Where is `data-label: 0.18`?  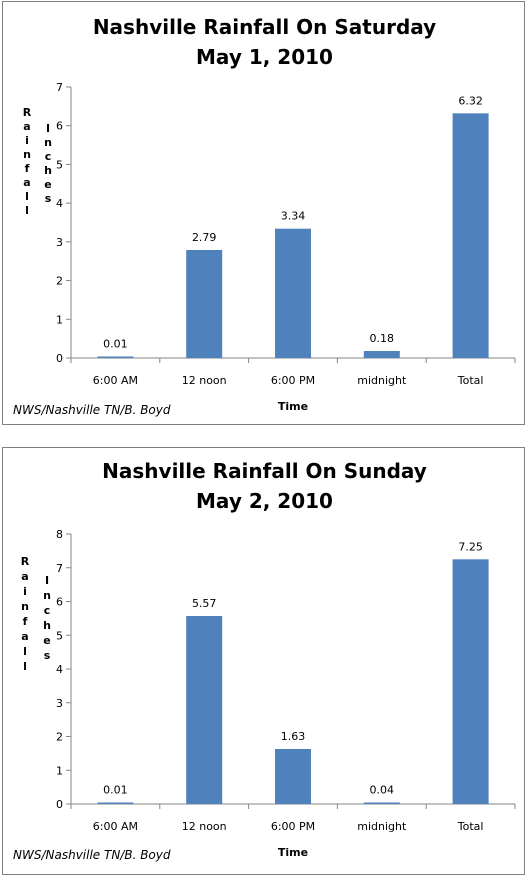 data-label: 0.18 is located at coordinates (382, 338).